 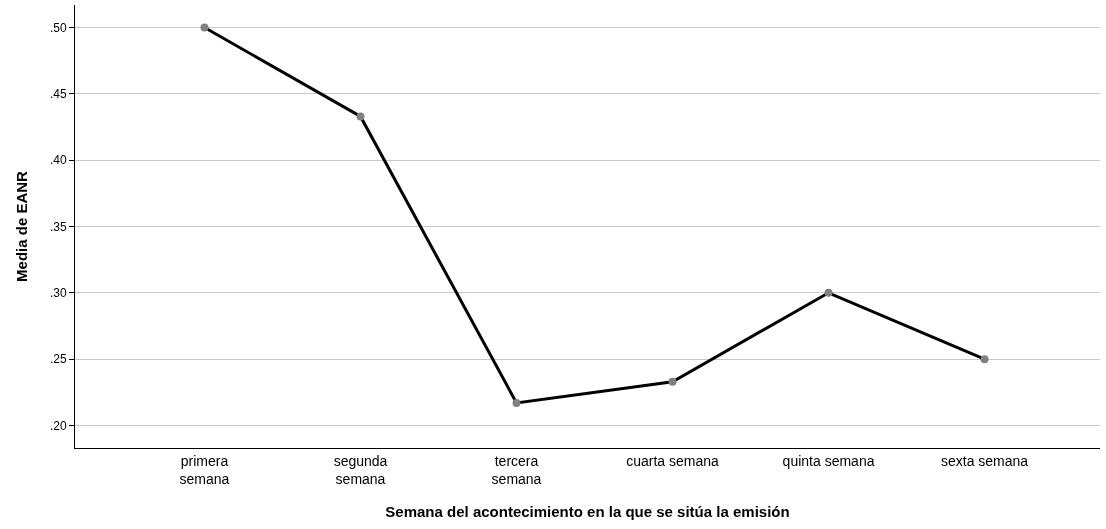 What do you see at coordinates (58, 293) in the screenshot?
I see `y-tick-label: .30` at bounding box center [58, 293].